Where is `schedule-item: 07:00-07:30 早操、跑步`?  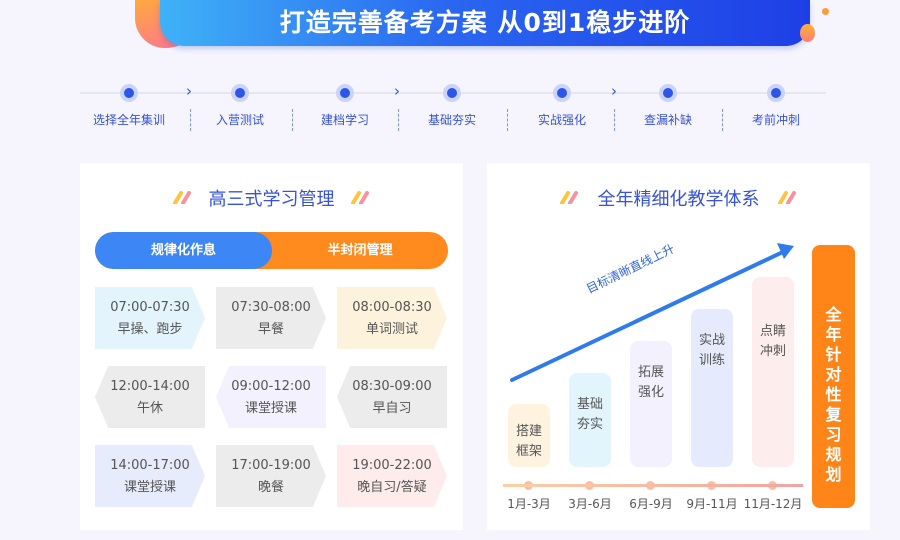 schedule-item: 07:00-07:30 早操、跑步 is located at coordinates (150, 318).